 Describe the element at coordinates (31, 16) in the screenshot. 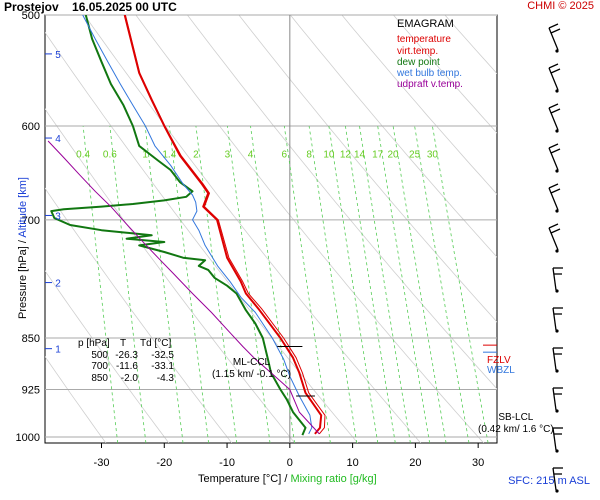

I see `y-tick-label: 500` at that location.